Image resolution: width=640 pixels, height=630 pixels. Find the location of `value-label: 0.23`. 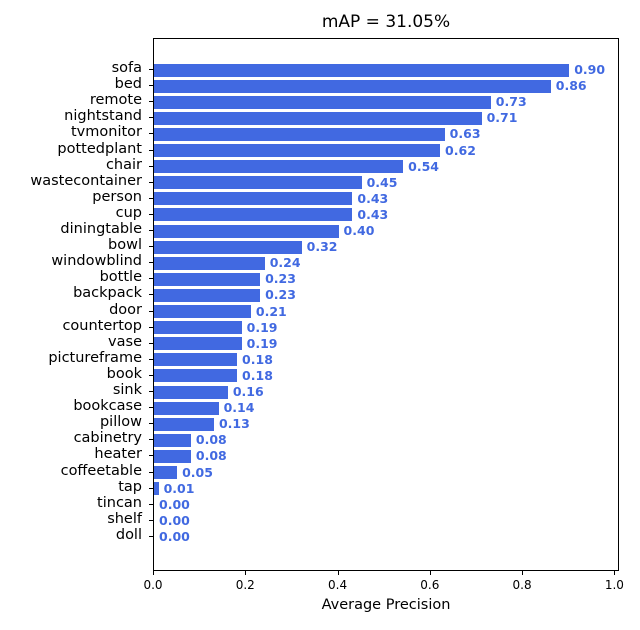

value-label: 0.23 is located at coordinates (280, 295).